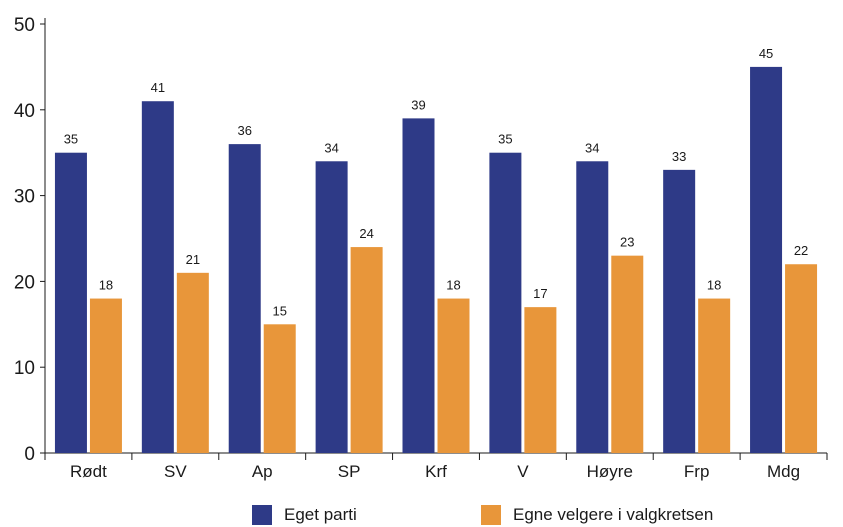 The image size is (843, 527). What do you see at coordinates (320, 515) in the screenshot?
I see `legend-label-series-1: Eget parti` at bounding box center [320, 515].